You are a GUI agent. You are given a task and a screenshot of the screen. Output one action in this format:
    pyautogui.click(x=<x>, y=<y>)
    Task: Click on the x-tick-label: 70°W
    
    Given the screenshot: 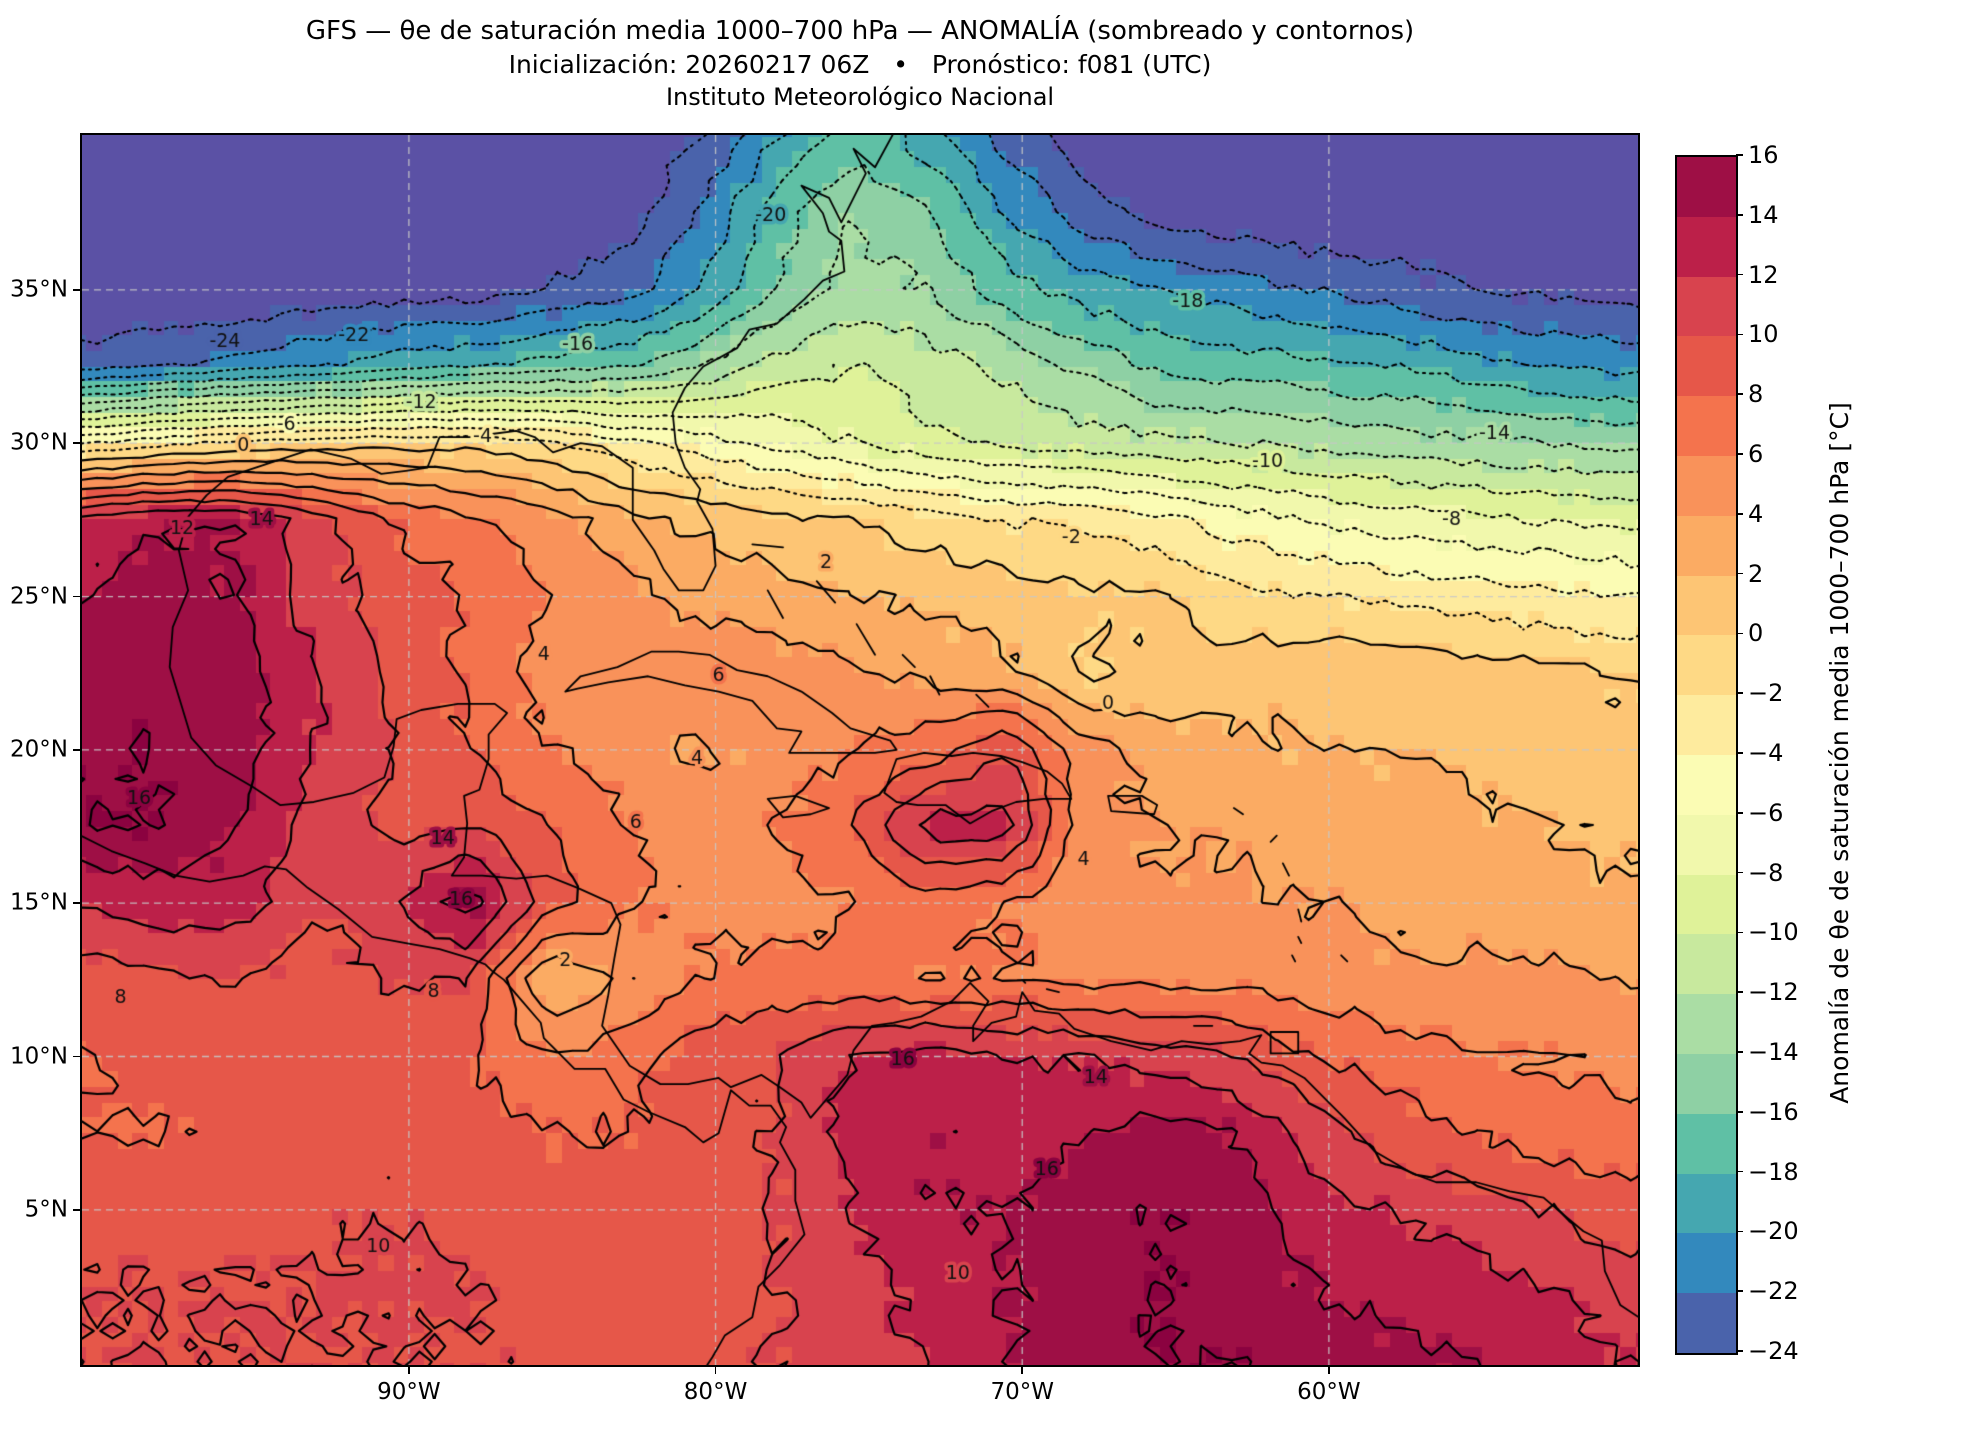 What is the action you would take?
    pyautogui.click(x=1022, y=1392)
    